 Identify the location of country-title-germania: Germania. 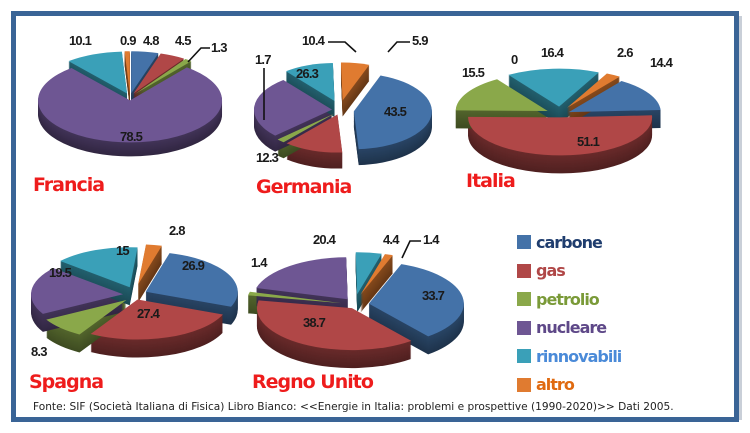
(304, 187).